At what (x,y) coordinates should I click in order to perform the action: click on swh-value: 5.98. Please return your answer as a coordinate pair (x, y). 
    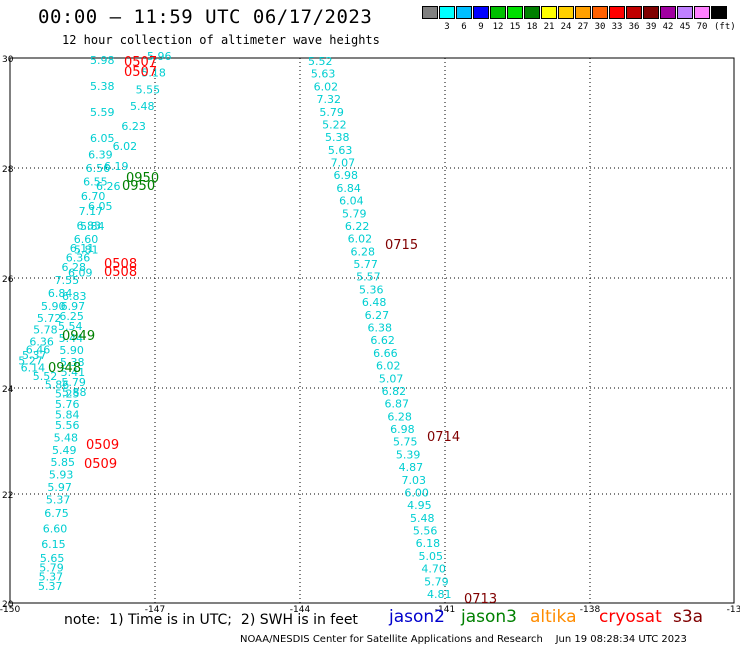
    Looking at the image, I should click on (102, 60).